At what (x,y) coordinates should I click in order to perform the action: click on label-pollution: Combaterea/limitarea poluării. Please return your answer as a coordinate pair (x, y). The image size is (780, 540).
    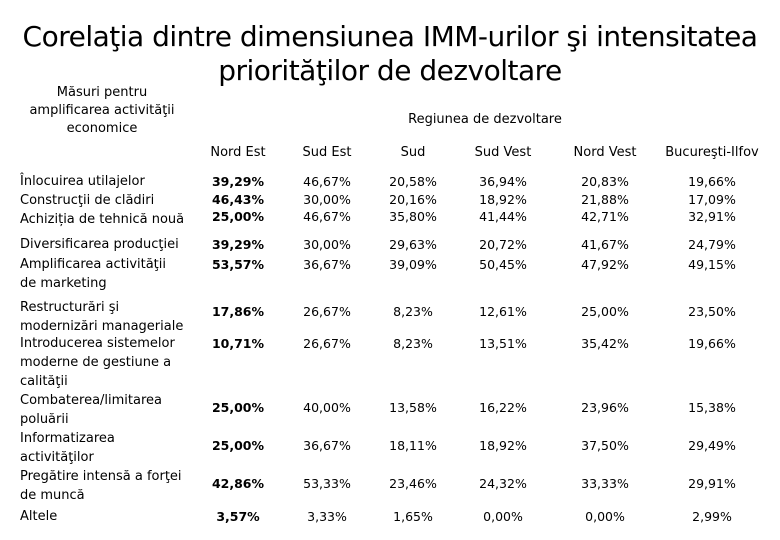
    Looking at the image, I should click on (91, 410).